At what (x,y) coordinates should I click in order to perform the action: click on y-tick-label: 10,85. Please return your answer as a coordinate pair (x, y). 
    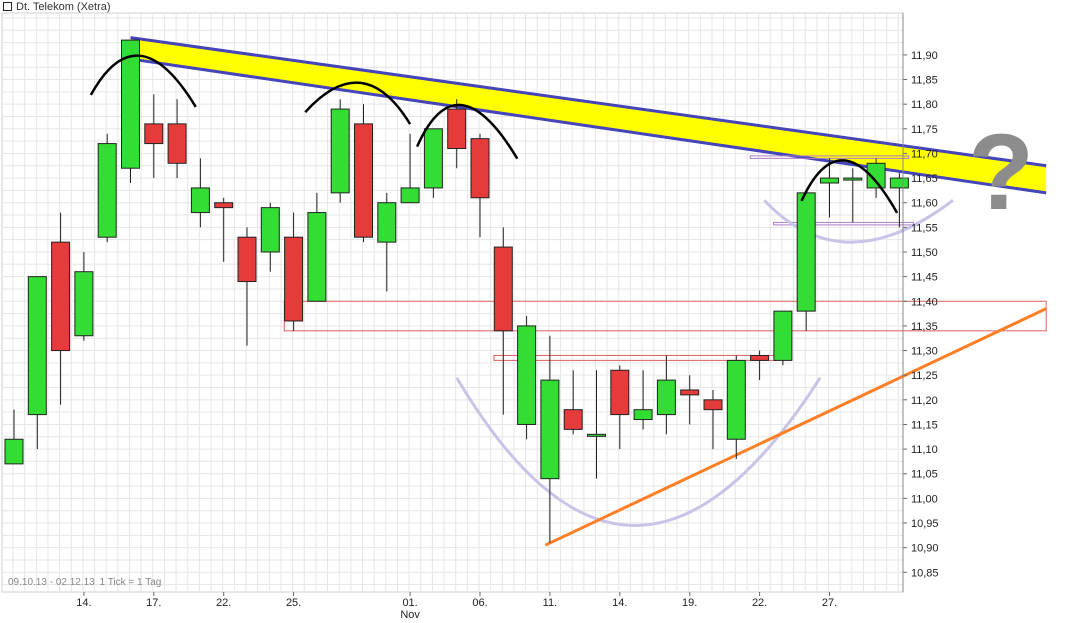
    Looking at the image, I should click on (925, 573).